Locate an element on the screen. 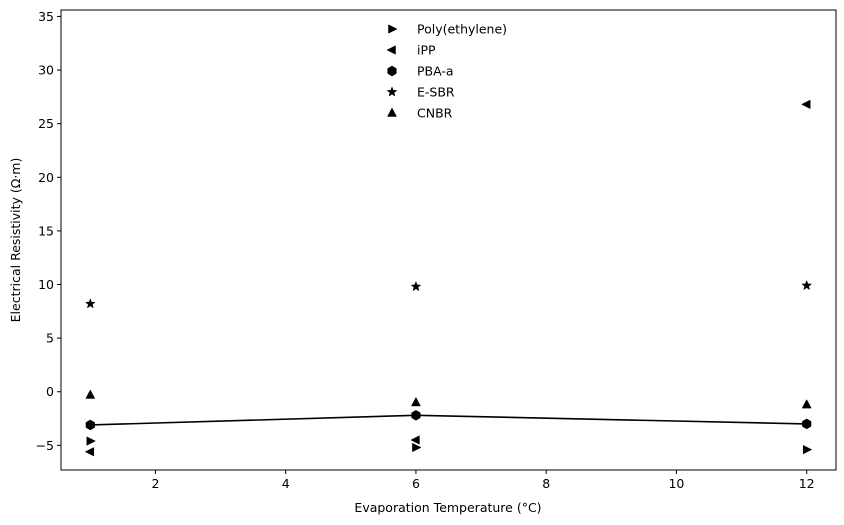  x-tick-label: 10 is located at coordinates (676, 483).